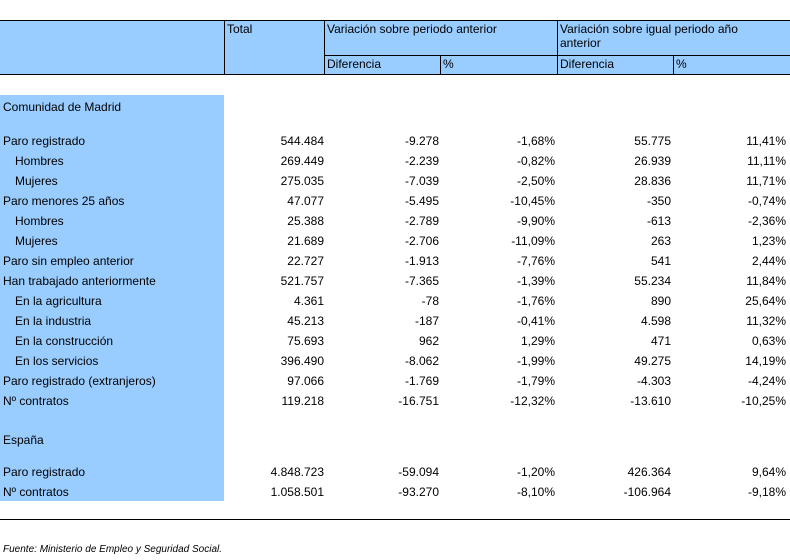 This screenshot has height=560, width=790. What do you see at coordinates (448, 64) in the screenshot?
I see `header-pct-prev: %` at bounding box center [448, 64].